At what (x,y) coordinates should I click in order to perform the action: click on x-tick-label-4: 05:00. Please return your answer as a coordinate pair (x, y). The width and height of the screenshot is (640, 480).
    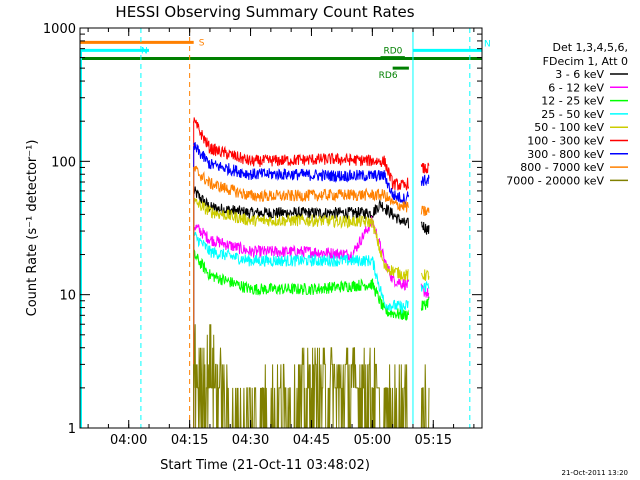
    Looking at the image, I should click on (372, 440).